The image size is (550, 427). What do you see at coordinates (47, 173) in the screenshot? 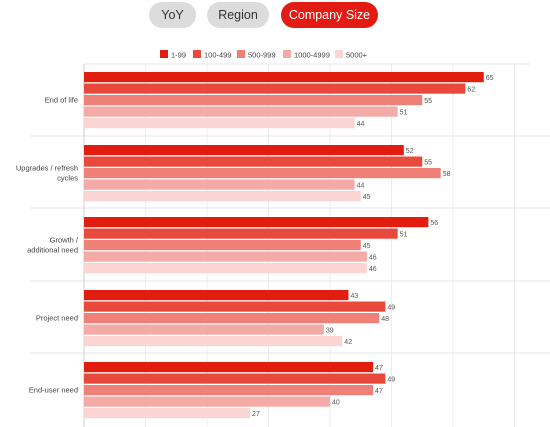
I see `category-label: Upgrades / refresh cycles` at bounding box center [47, 173].